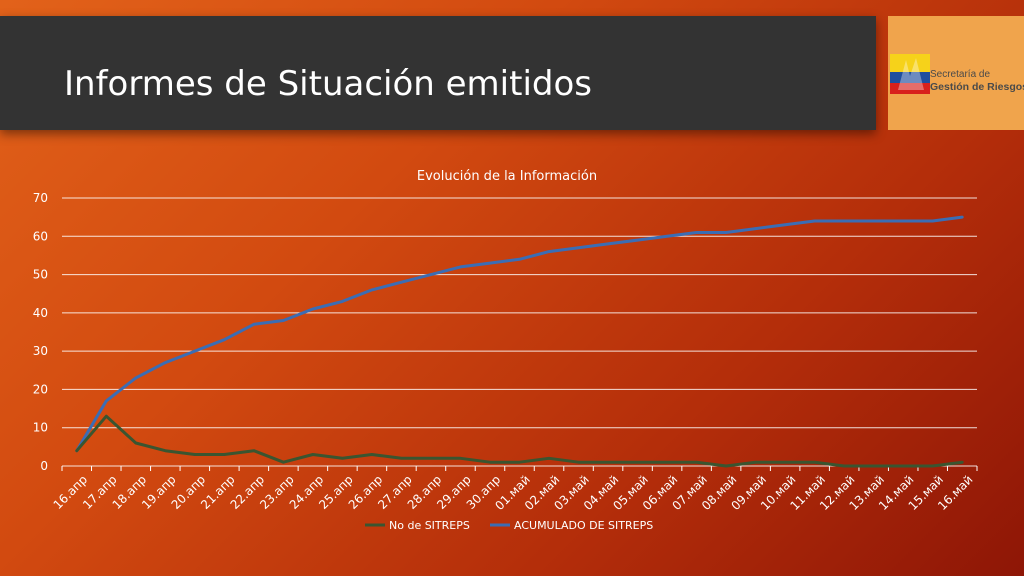 Image resolution: width=1024 pixels, height=576 pixels. What do you see at coordinates (583, 525) in the screenshot?
I see `legend-label: ACUMULADO DE SITREPS` at bounding box center [583, 525].